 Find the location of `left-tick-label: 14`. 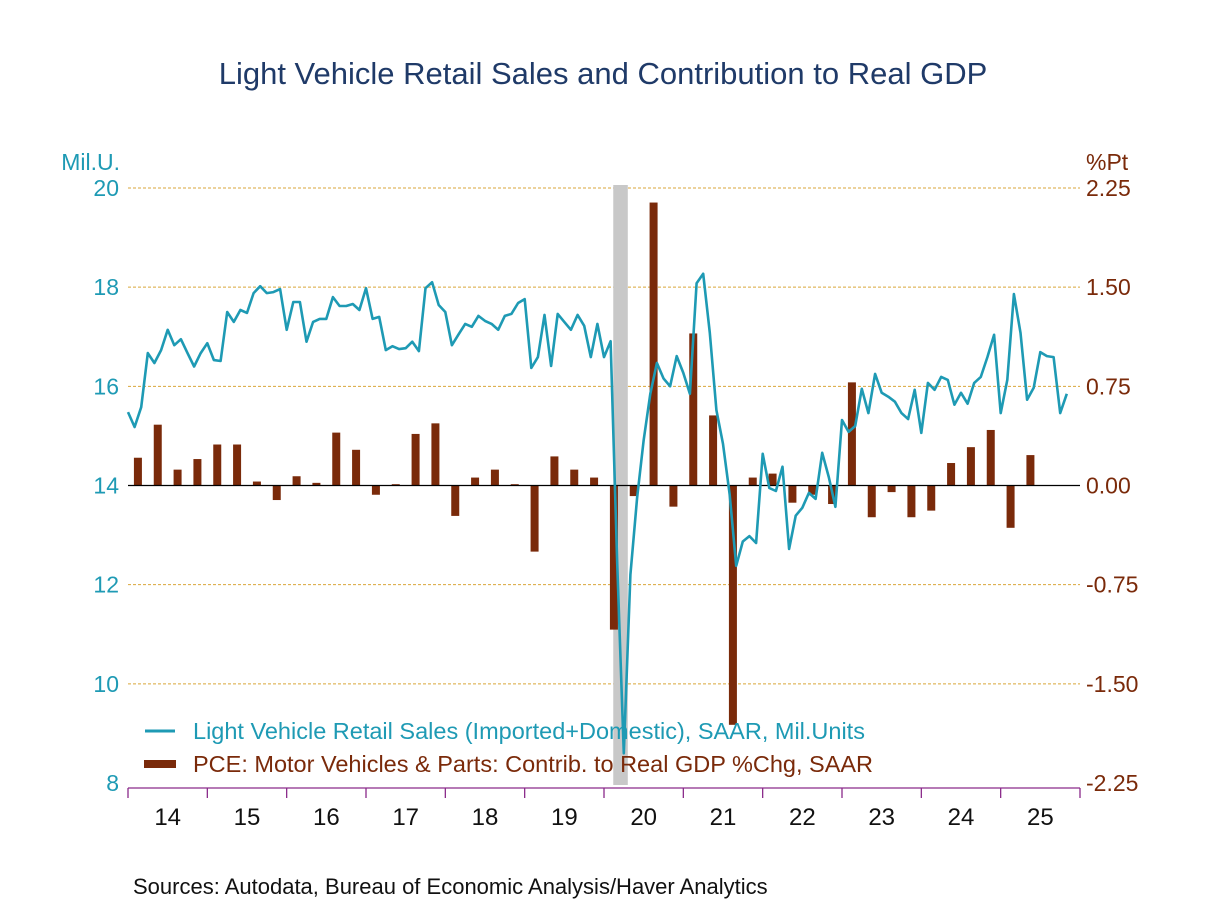

left-tick-label: 14 is located at coordinates (106, 486).